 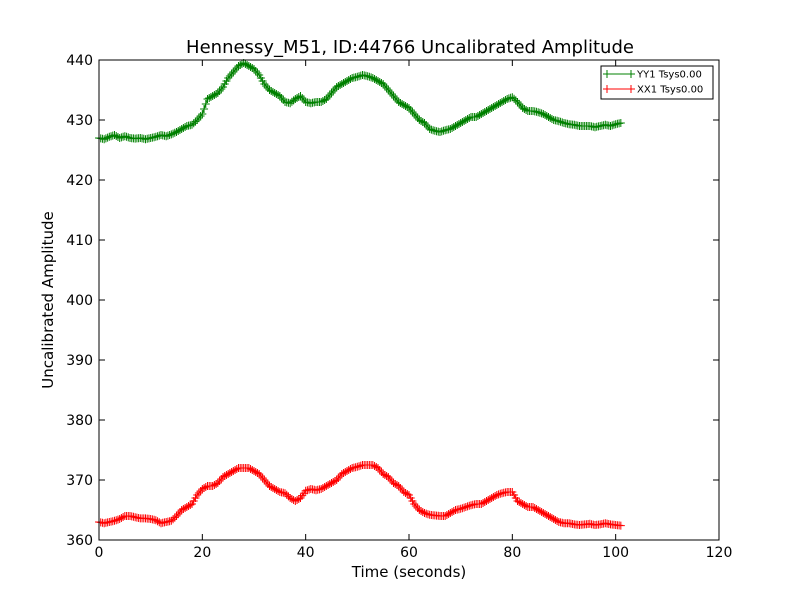 I want to click on legend-entry-yy1: YY1 Tsys0.00, so click(x=652, y=75).